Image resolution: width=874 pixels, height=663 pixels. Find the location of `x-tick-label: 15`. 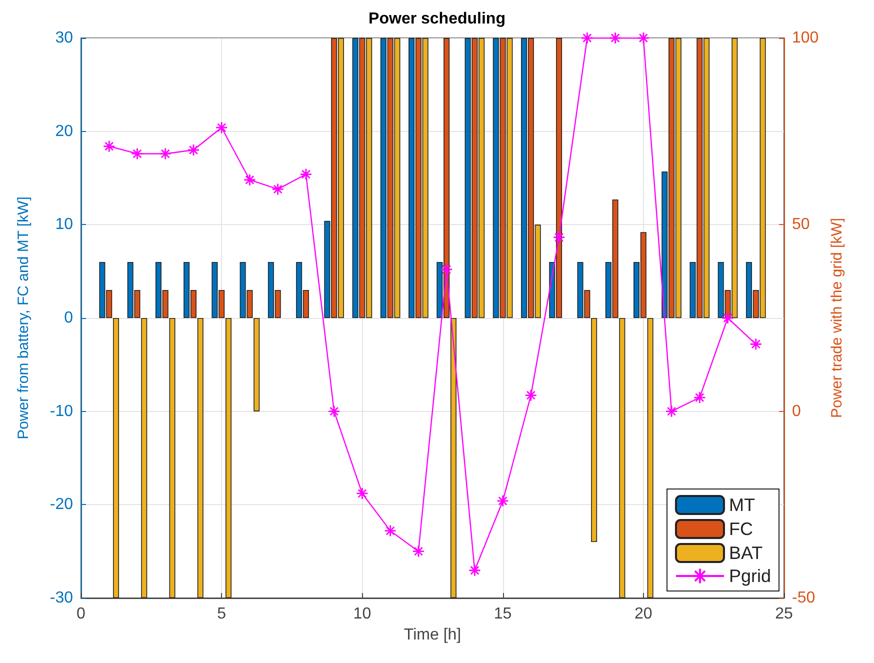

x-tick-label: 15 is located at coordinates (503, 614).